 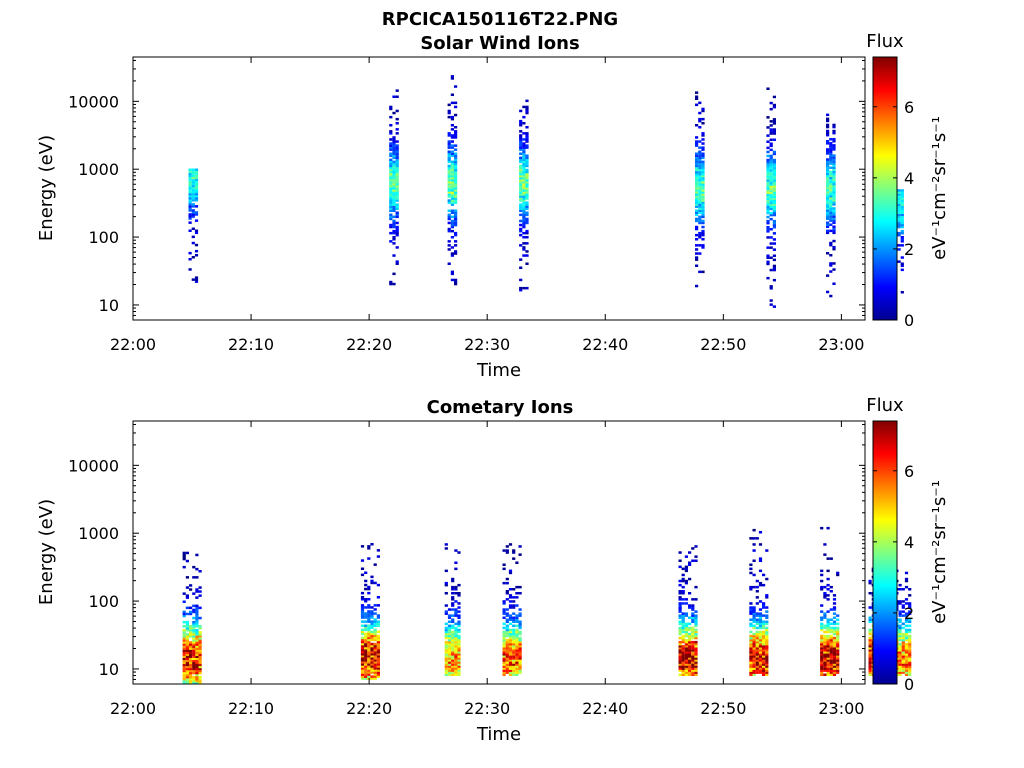 What do you see at coordinates (939, 552) in the screenshot?
I see `colorbar-label: eV⁻¹cm⁻²sr⁻¹s⁻¹` at bounding box center [939, 552].